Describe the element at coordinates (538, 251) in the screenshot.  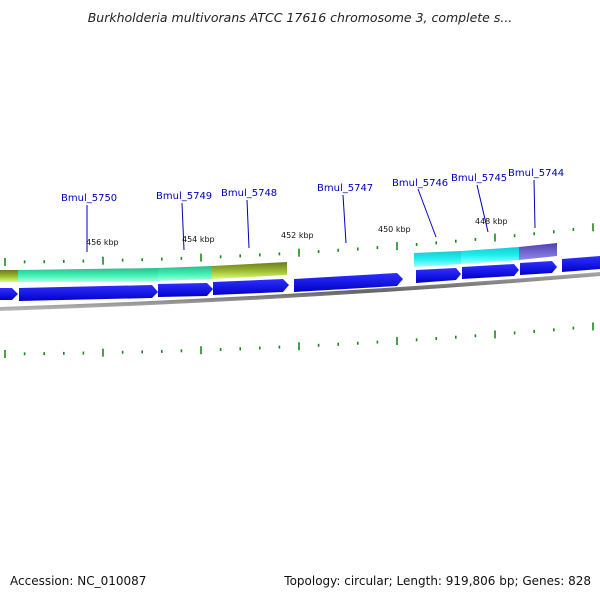
I see `category-segment-purple` at that location.